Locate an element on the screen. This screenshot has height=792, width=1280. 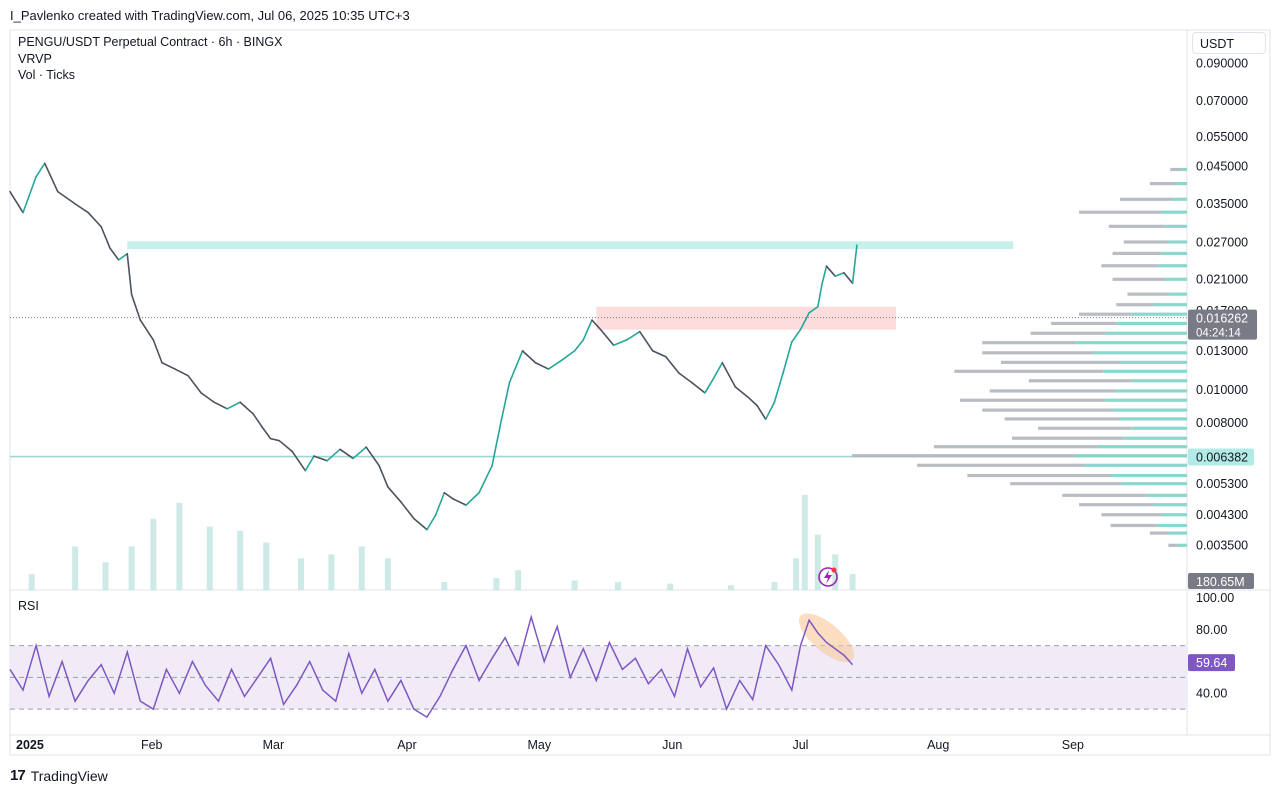
time-tick-label: Sep is located at coordinates (1073, 745).